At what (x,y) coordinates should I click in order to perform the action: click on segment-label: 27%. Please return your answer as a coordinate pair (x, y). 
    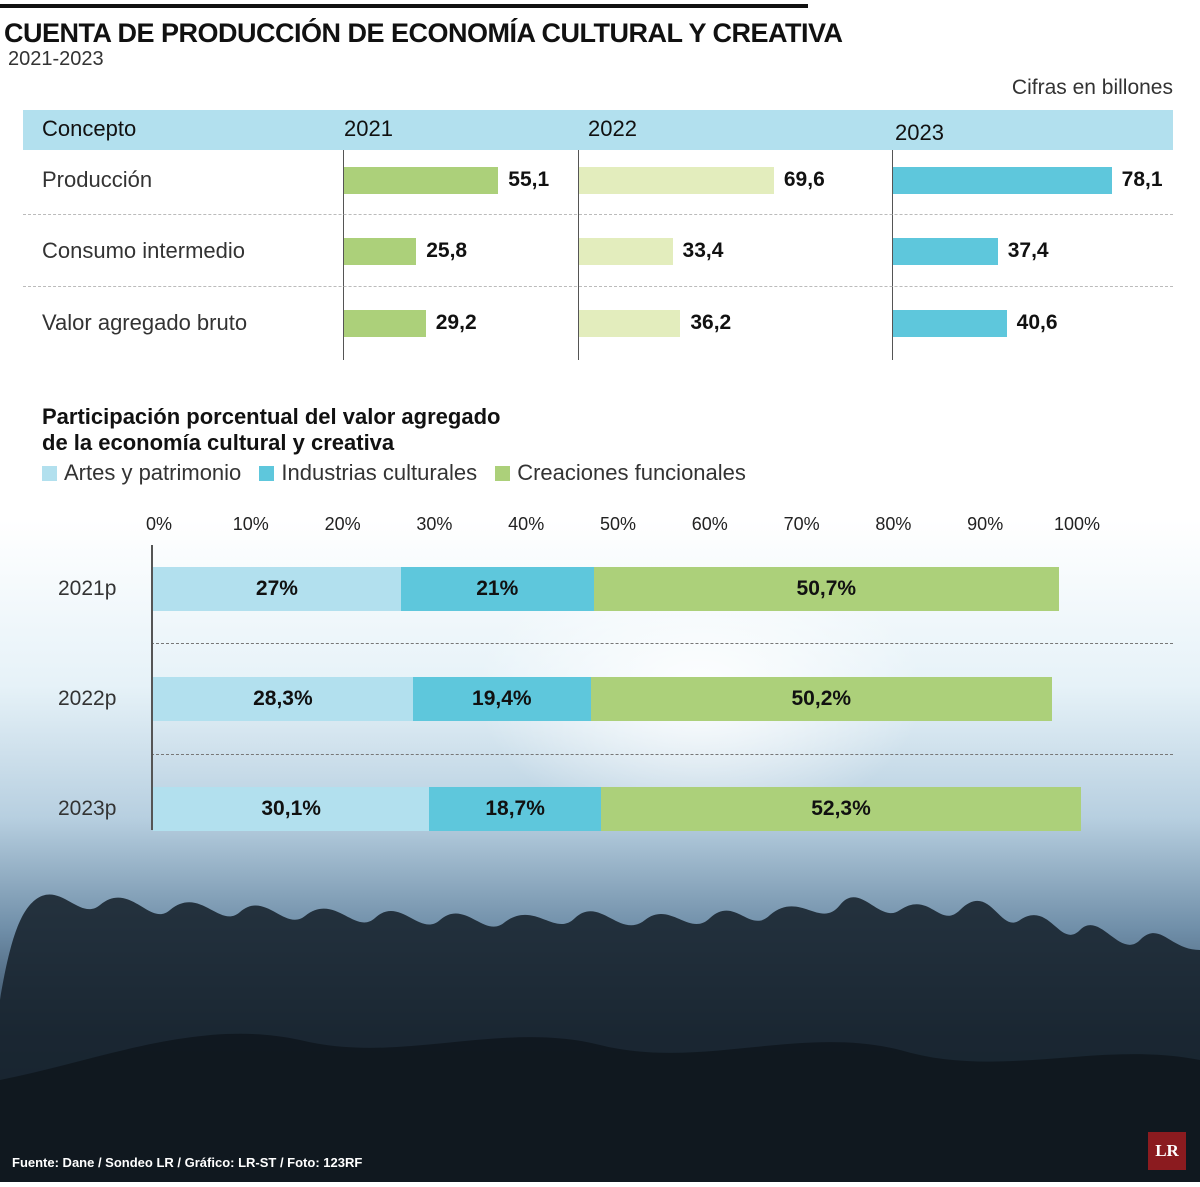
    Looking at the image, I should click on (276, 588).